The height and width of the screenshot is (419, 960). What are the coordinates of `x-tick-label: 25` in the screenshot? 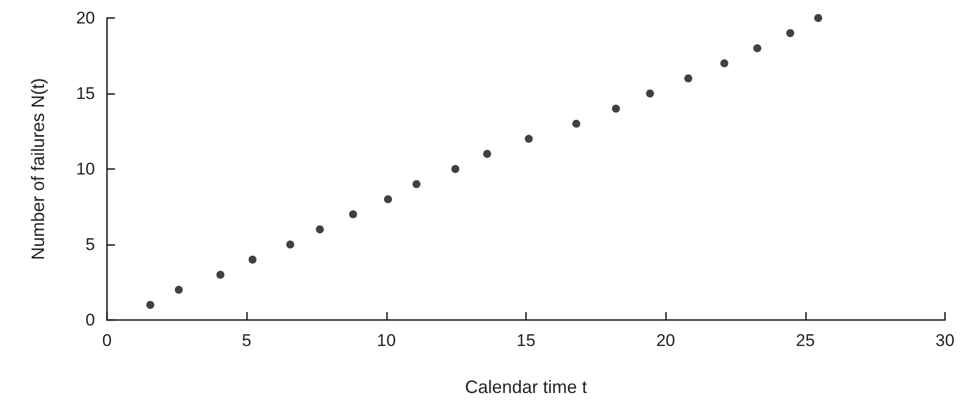 It's located at (805, 340).